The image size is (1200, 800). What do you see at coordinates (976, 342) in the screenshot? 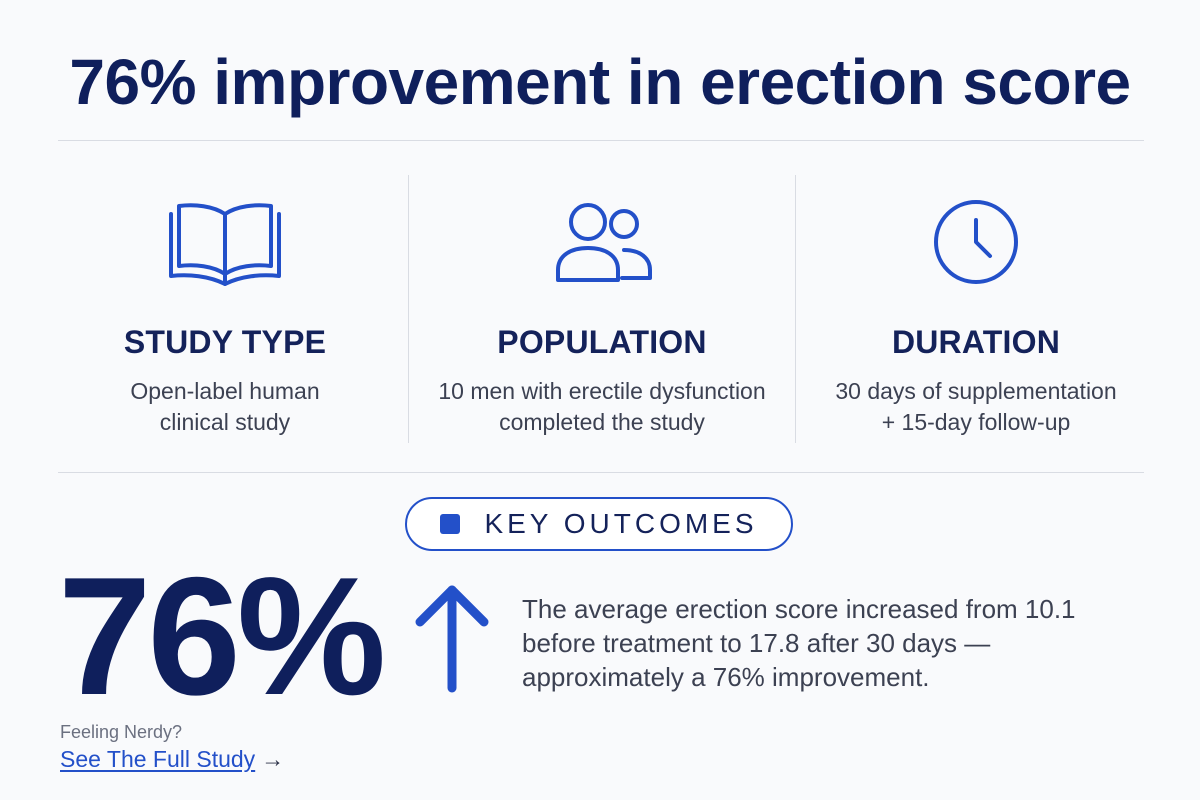
I see `column-title: DURATION` at bounding box center [976, 342].